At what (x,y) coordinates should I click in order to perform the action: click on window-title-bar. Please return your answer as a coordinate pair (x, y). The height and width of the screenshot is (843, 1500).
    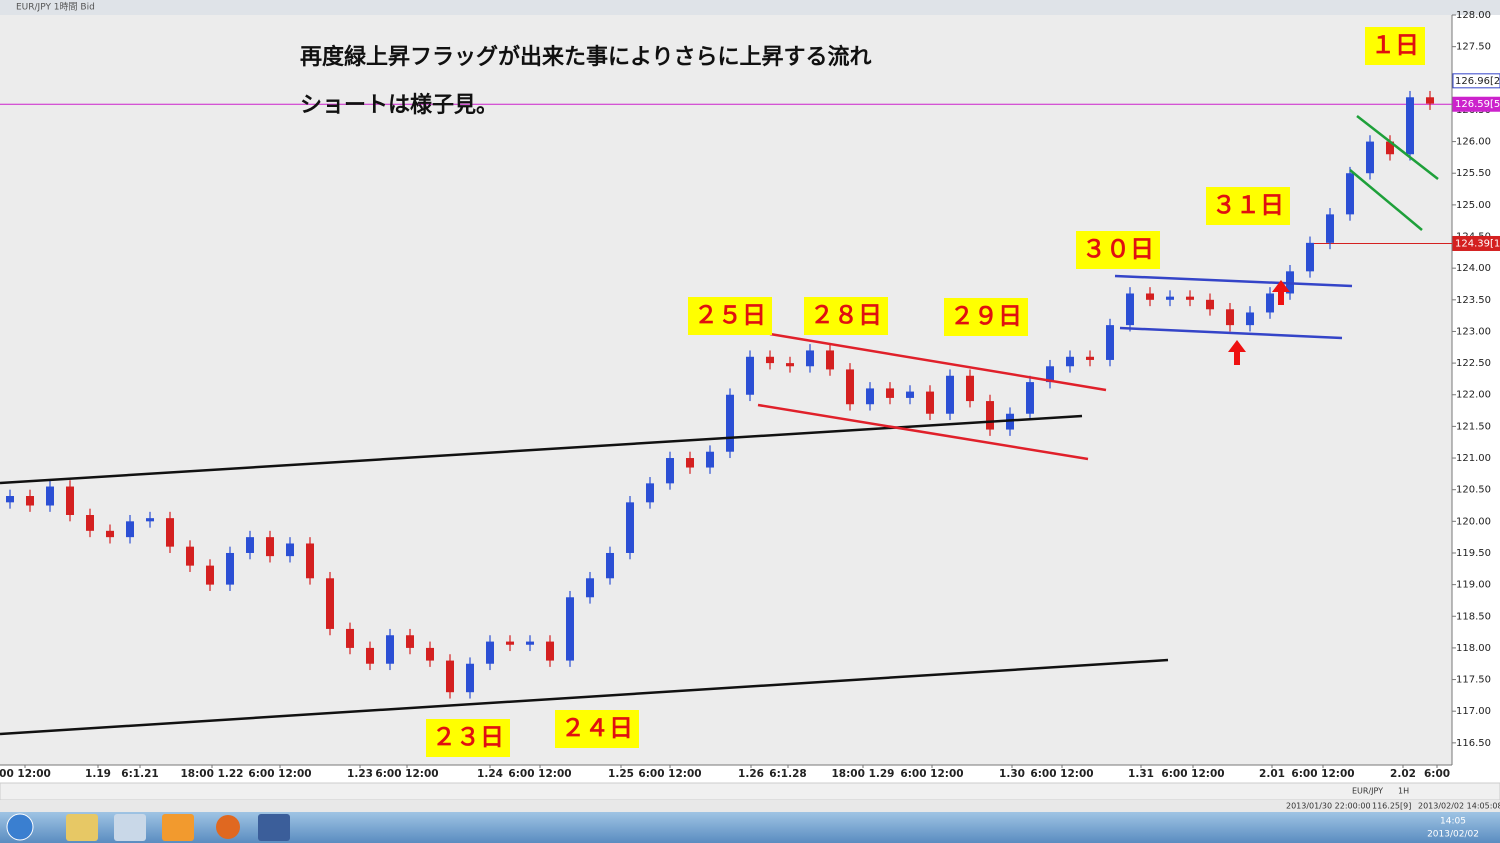
    Looking at the image, I should click on (750, 7).